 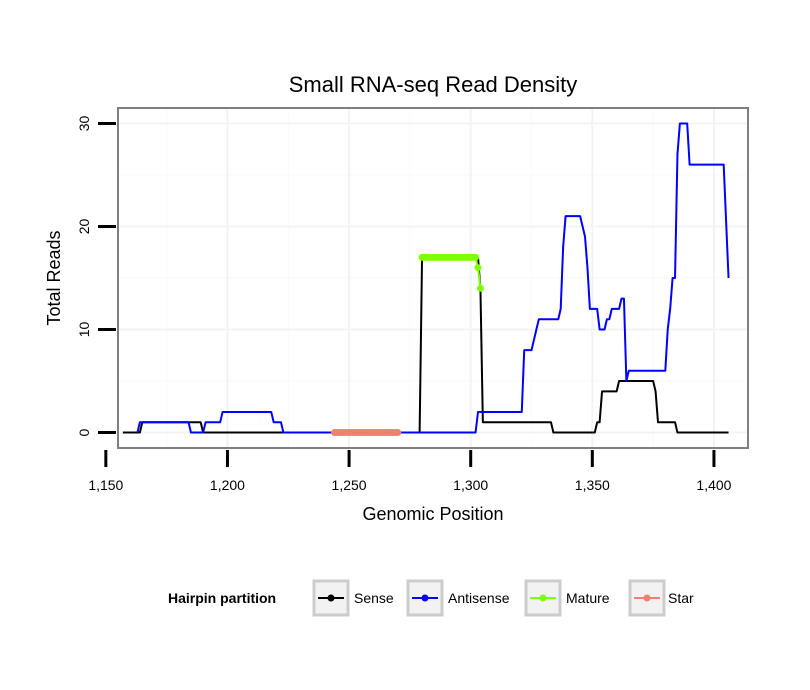 I want to click on y-tick-label: 0, so click(x=84, y=432).